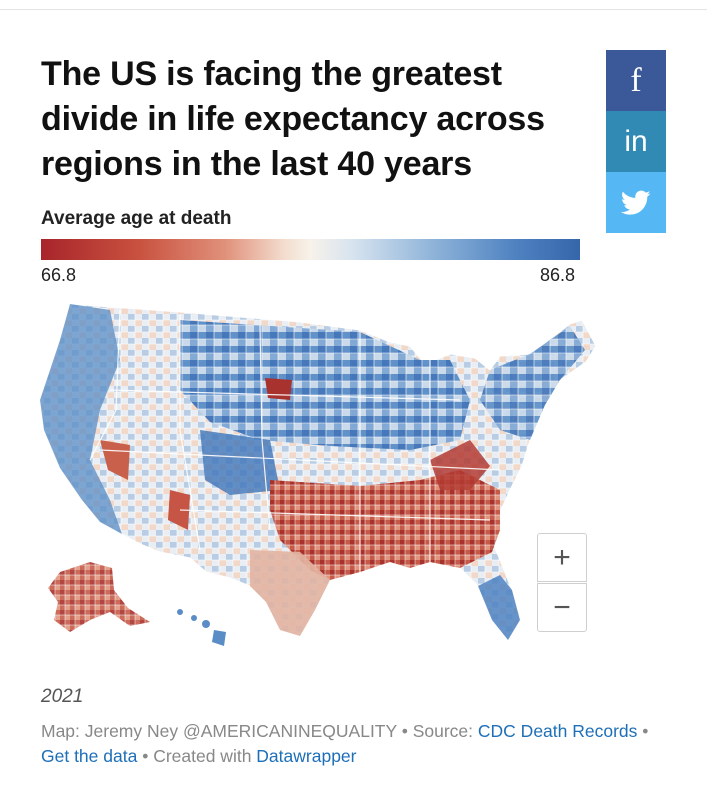 This screenshot has height=800, width=707. What do you see at coordinates (310, 249) in the screenshot?
I see `legend-color-scale` at bounding box center [310, 249].